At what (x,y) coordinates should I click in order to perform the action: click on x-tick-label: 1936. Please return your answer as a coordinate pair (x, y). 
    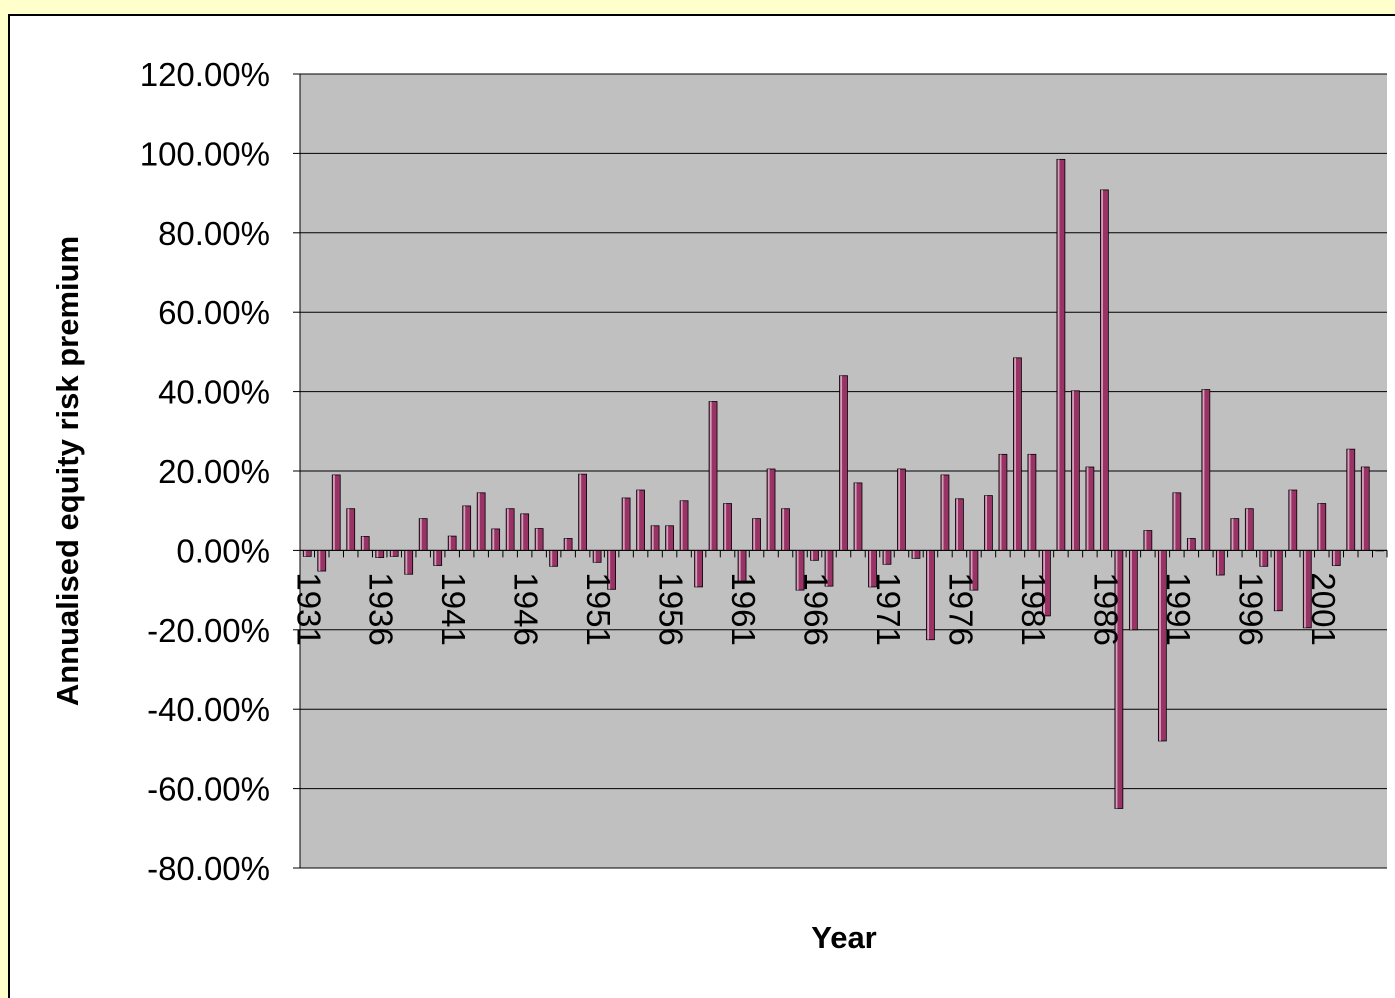
    Looking at the image, I should click on (381, 608).